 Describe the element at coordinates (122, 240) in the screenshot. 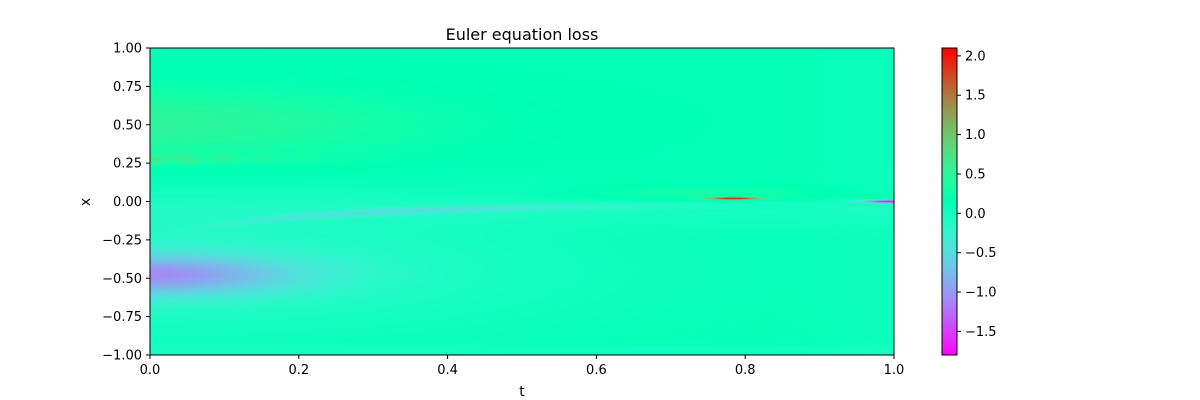

I see `y-tick-label-5: −0.25` at that location.